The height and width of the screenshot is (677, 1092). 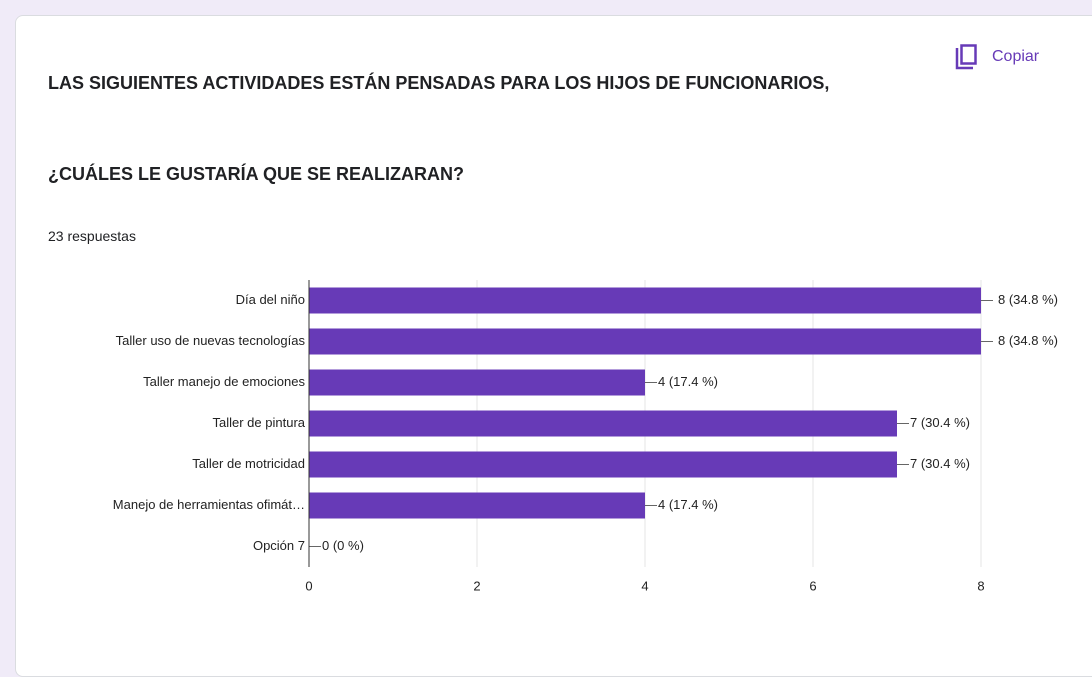 What do you see at coordinates (248, 463) in the screenshot?
I see `y-tick-label: Taller de motricidad` at bounding box center [248, 463].